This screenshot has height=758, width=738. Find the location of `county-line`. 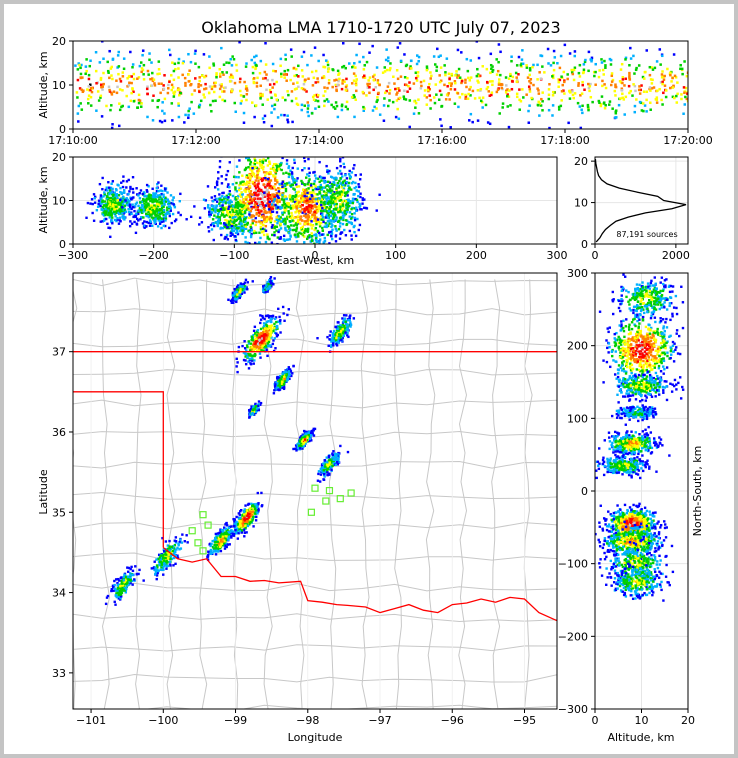

county-line is located at coordinates (315, 404).